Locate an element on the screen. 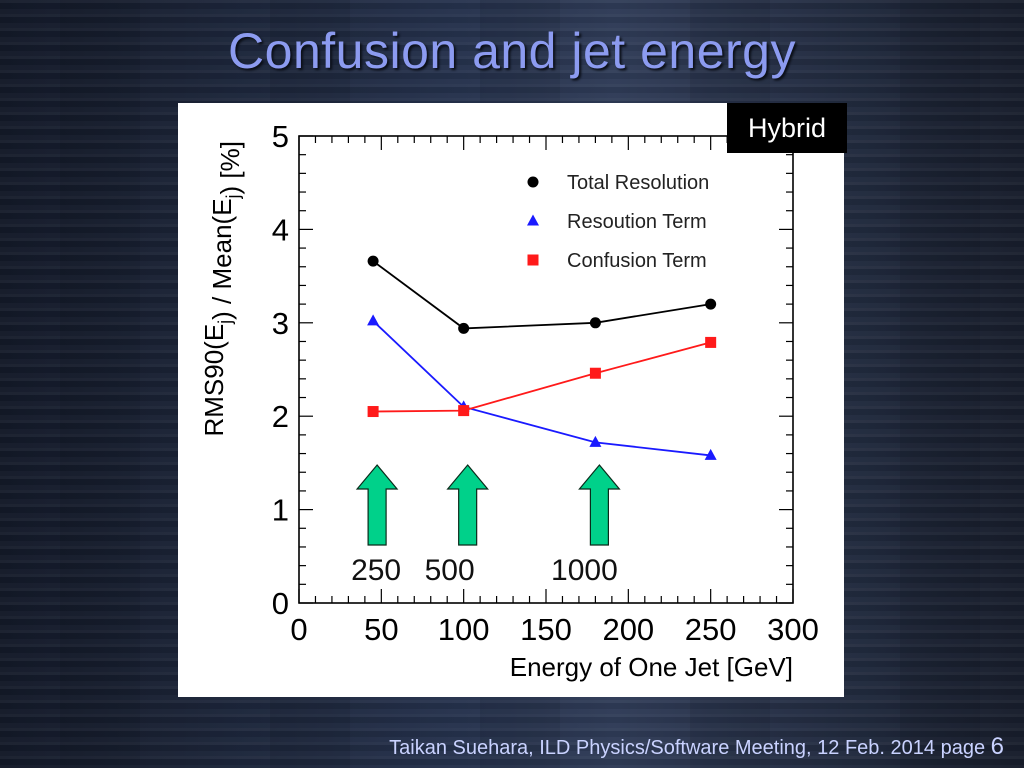 The image size is (1024, 768). y-axis-label: RMS90(Ej) / Mean(Ej) [%] is located at coordinates (222, 289).